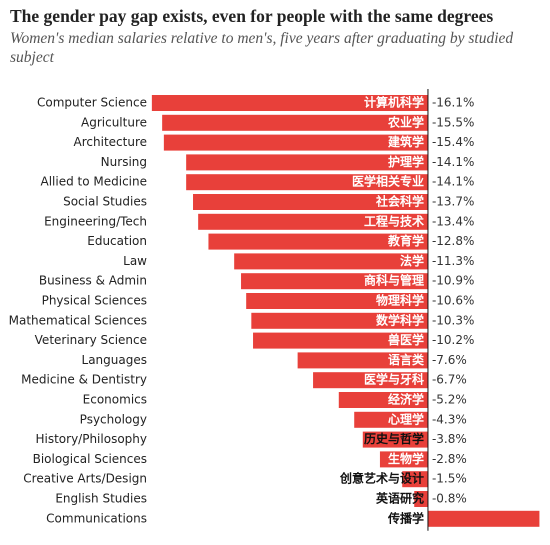 The width and height of the screenshot is (550, 545). I want to click on chinese-label: 工程与技术, so click(394, 220).